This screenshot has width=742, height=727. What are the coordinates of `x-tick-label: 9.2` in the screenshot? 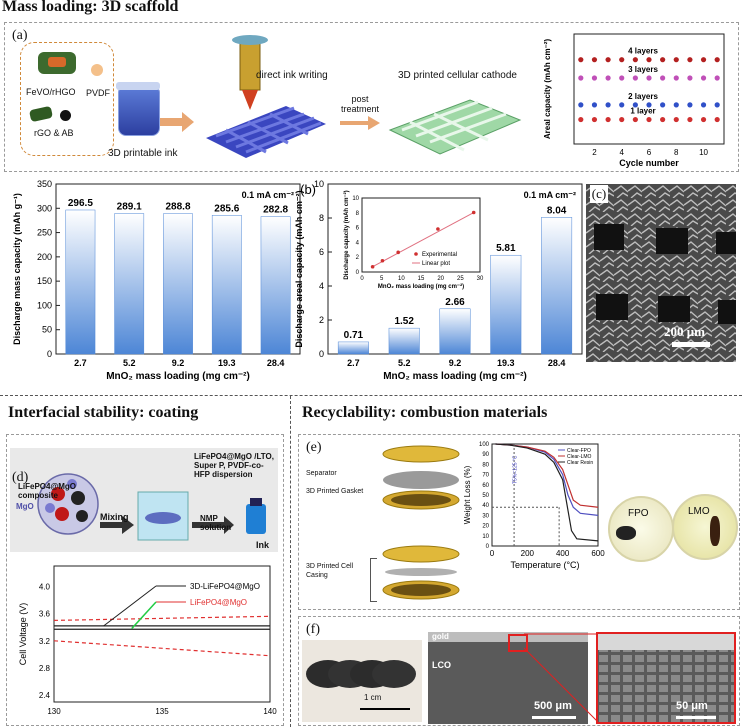 It's located at (455, 363).